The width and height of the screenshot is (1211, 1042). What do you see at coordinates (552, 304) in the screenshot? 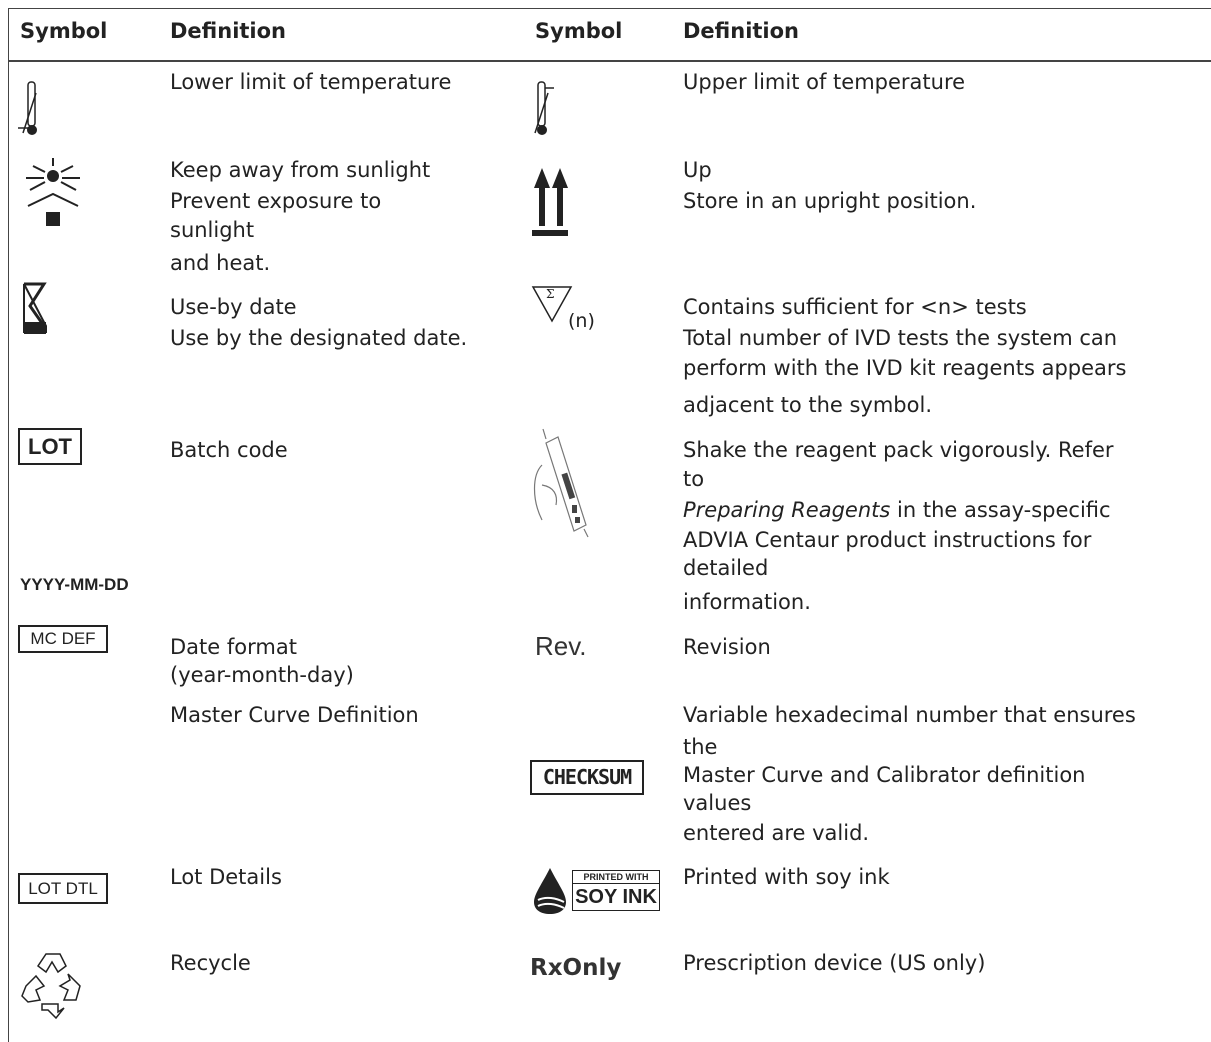
I see `tests-triangle-icon` at bounding box center [552, 304].